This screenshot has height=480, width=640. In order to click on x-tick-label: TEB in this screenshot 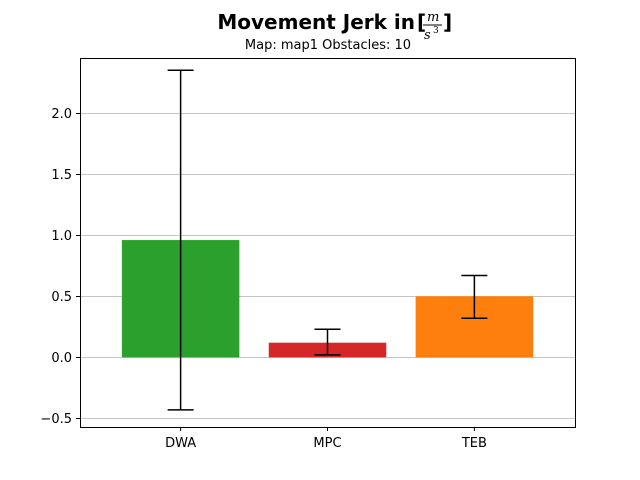, I will do `click(474, 443)`.